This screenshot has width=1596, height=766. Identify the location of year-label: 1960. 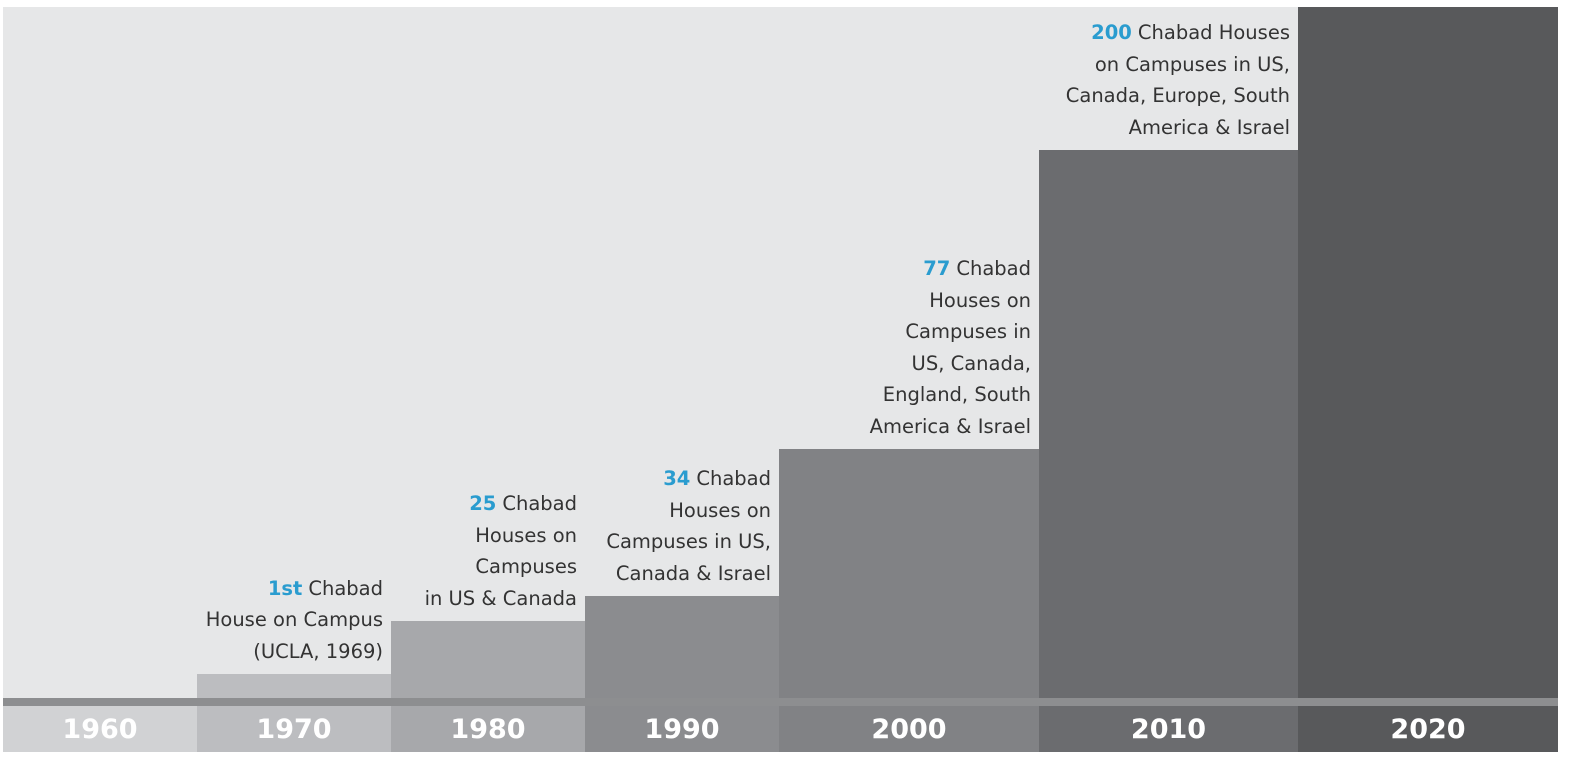
(100, 729).